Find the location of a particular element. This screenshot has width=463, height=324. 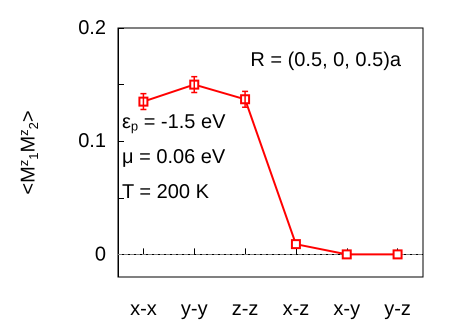

y-tick-label: 0.1 is located at coordinates (92, 141).